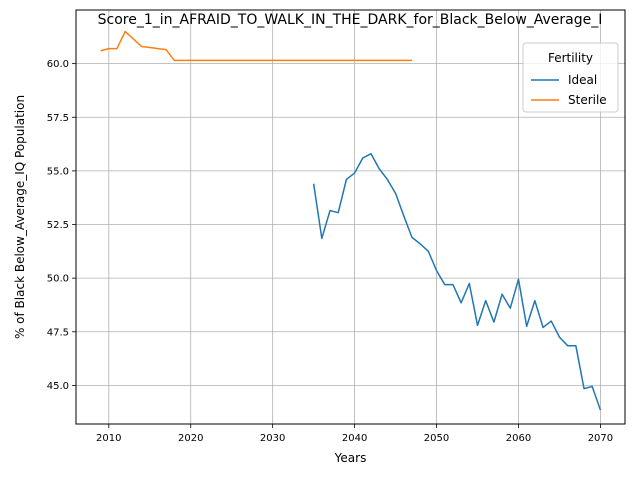 The width and height of the screenshot is (640, 484). Describe the element at coordinates (350, 458) in the screenshot. I see `x-axis-label: Years` at that location.